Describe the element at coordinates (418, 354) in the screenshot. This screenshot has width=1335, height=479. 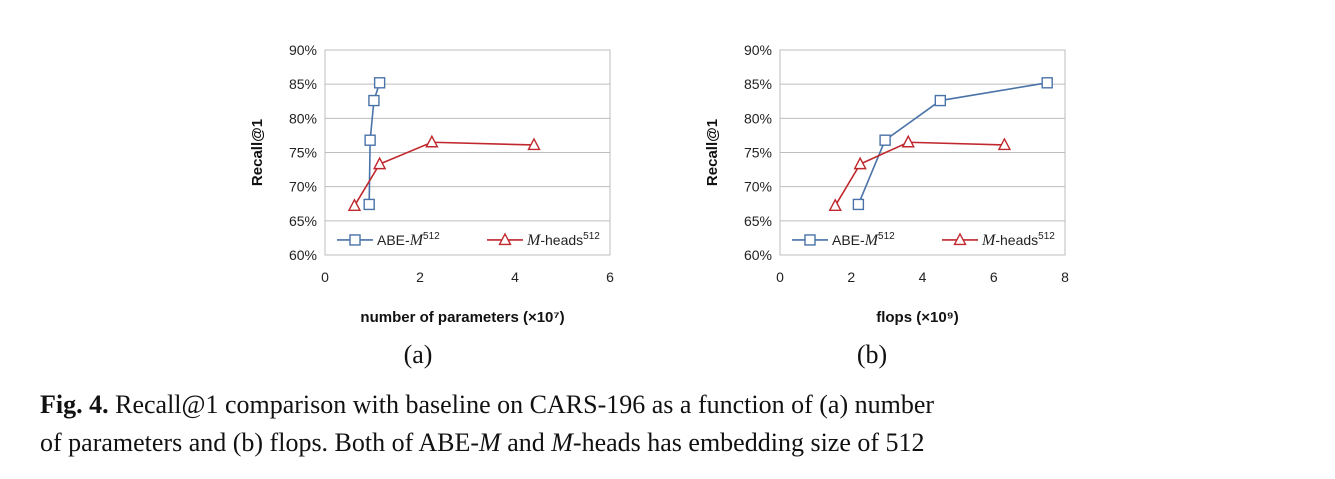
I see `panel-label-a: (a)` at that location.